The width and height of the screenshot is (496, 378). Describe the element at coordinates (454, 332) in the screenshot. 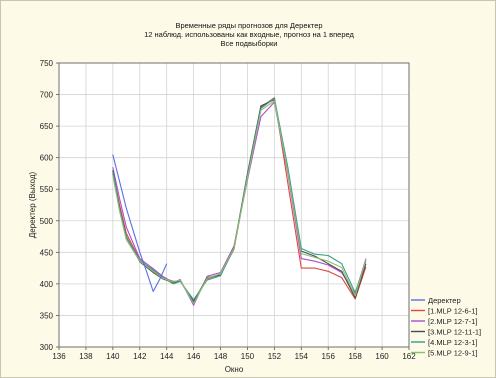

I see `legend-label: [3.MLP 12-11-1]` at that location.